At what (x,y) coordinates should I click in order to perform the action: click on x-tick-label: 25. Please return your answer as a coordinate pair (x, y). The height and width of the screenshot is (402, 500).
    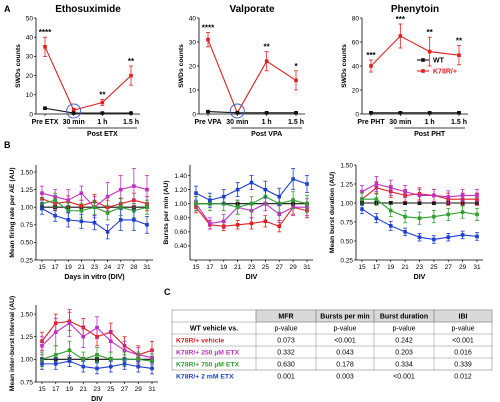
    Looking at the image, I should click on (111, 389).